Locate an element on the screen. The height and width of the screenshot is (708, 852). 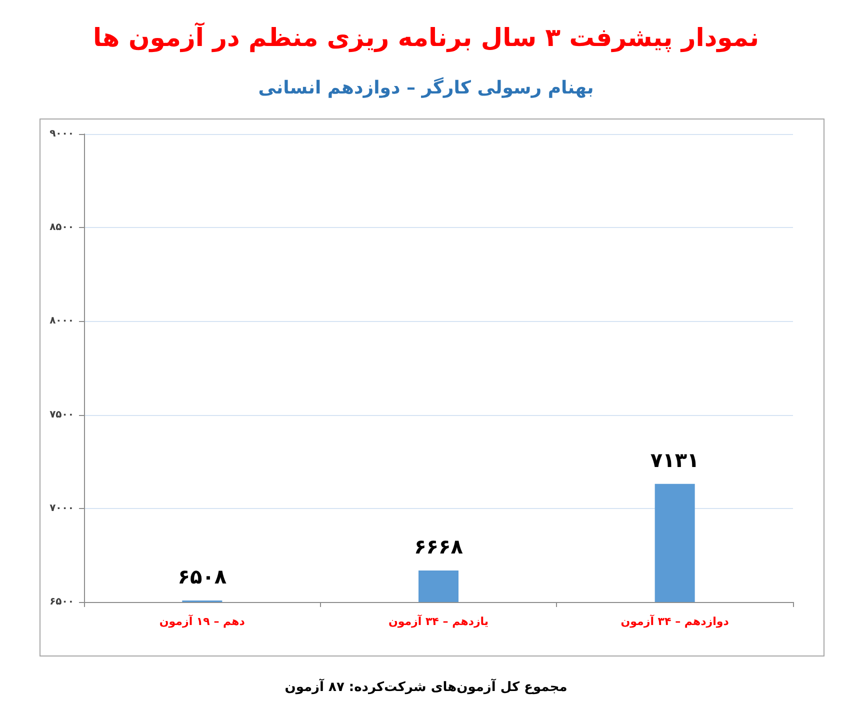
text: مجموع کل آزمون‌های شرکت‌کرده: ۸۷ آزمون is located at coordinates (426, 686).